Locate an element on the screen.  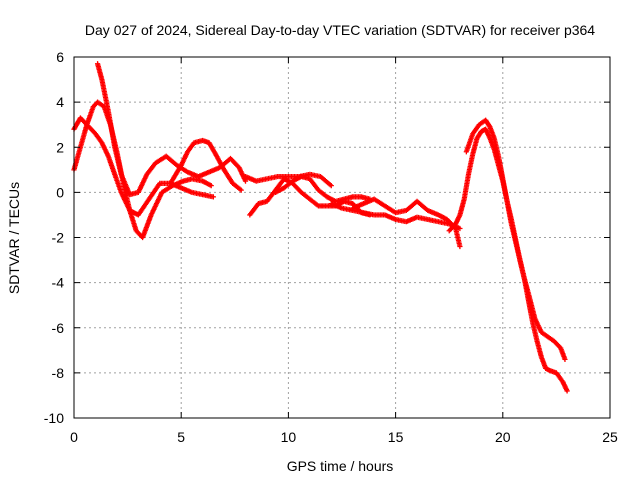
x-tick-label: 15 is located at coordinates (396, 437).